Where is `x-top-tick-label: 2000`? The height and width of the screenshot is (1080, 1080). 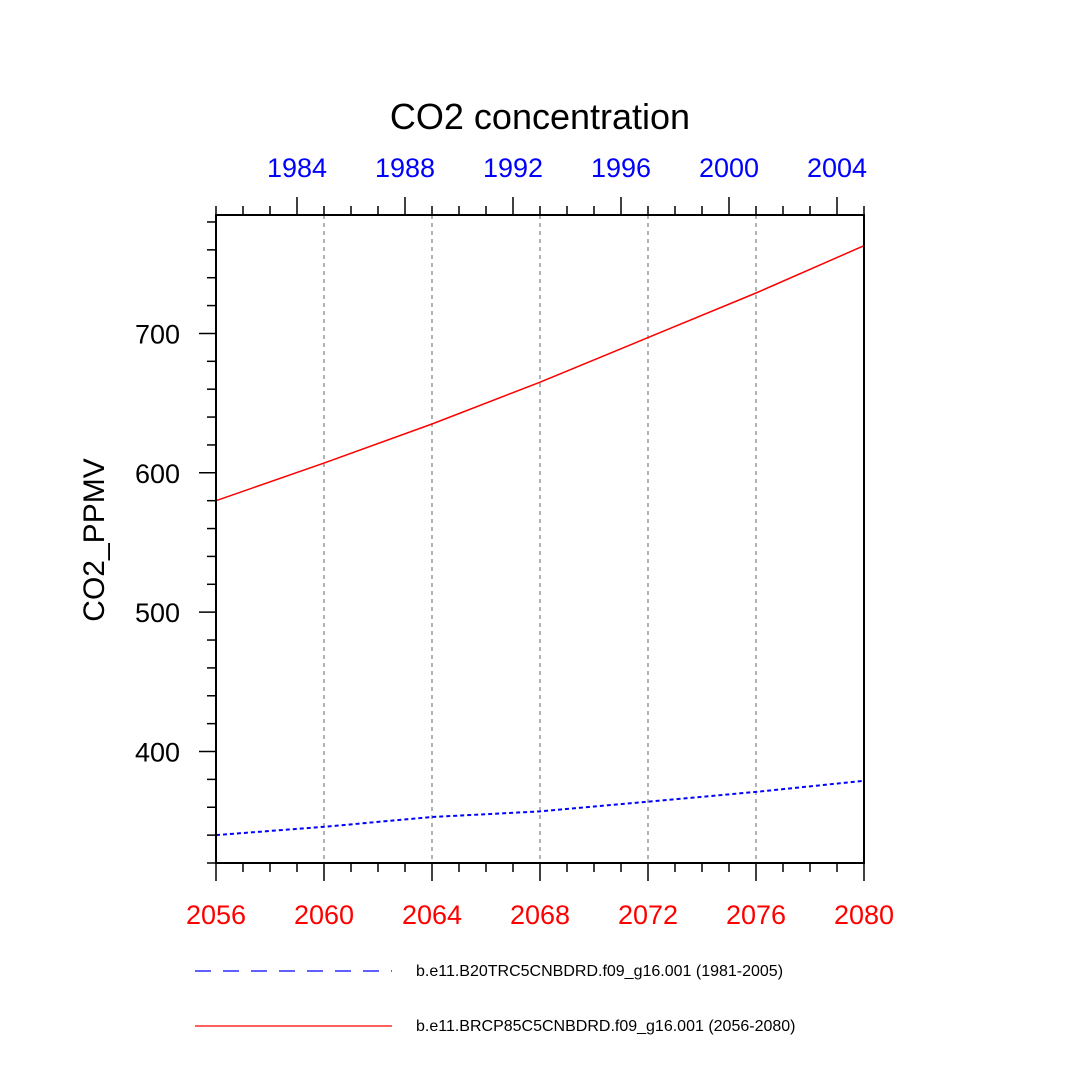 x-top-tick-label: 2000 is located at coordinates (729, 168).